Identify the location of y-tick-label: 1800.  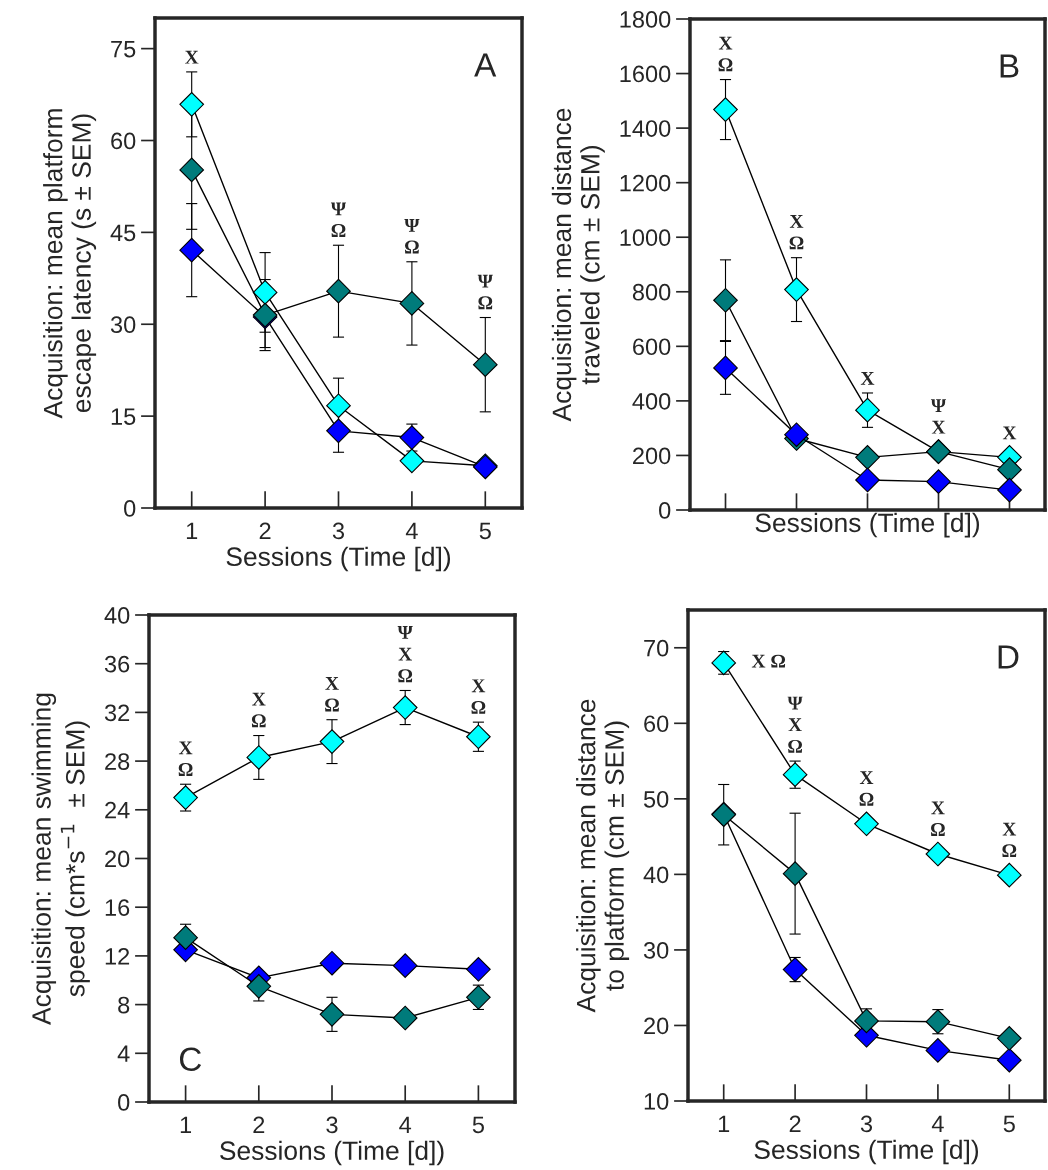
(645, 19).